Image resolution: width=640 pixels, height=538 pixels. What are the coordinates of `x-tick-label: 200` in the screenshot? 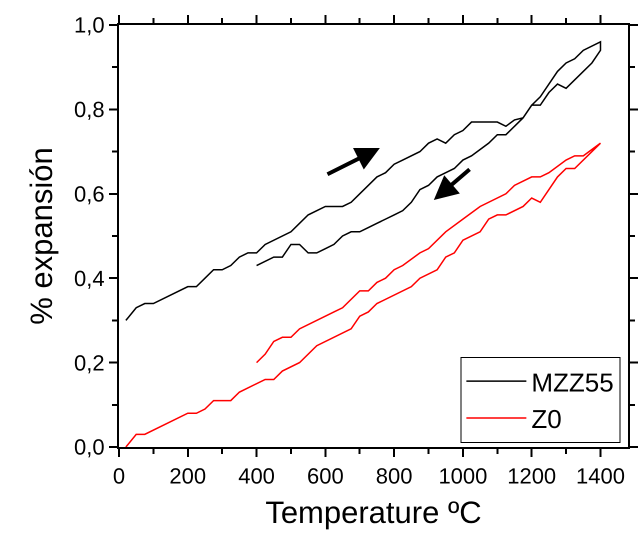 It's located at (187, 475).